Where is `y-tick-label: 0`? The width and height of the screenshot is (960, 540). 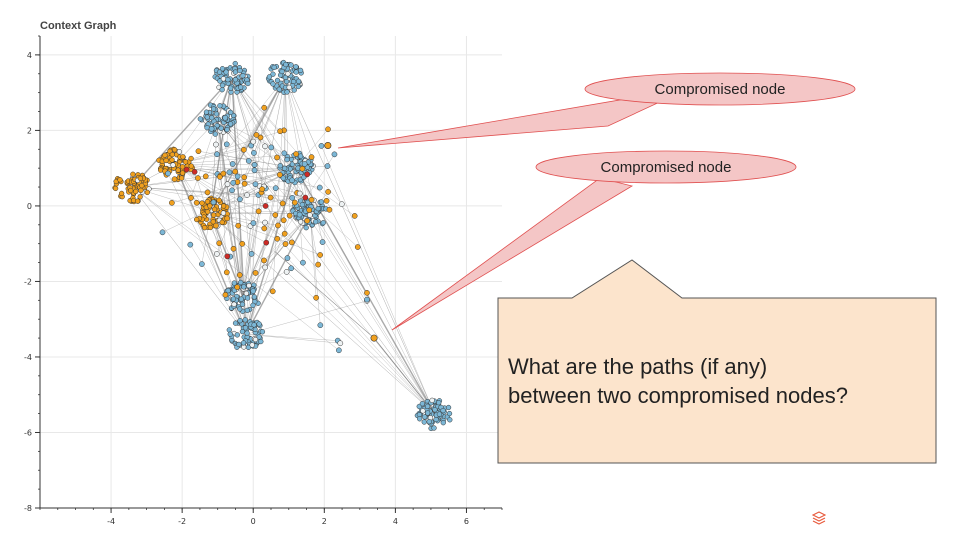 y-tick-label: 0 is located at coordinates (29, 206).